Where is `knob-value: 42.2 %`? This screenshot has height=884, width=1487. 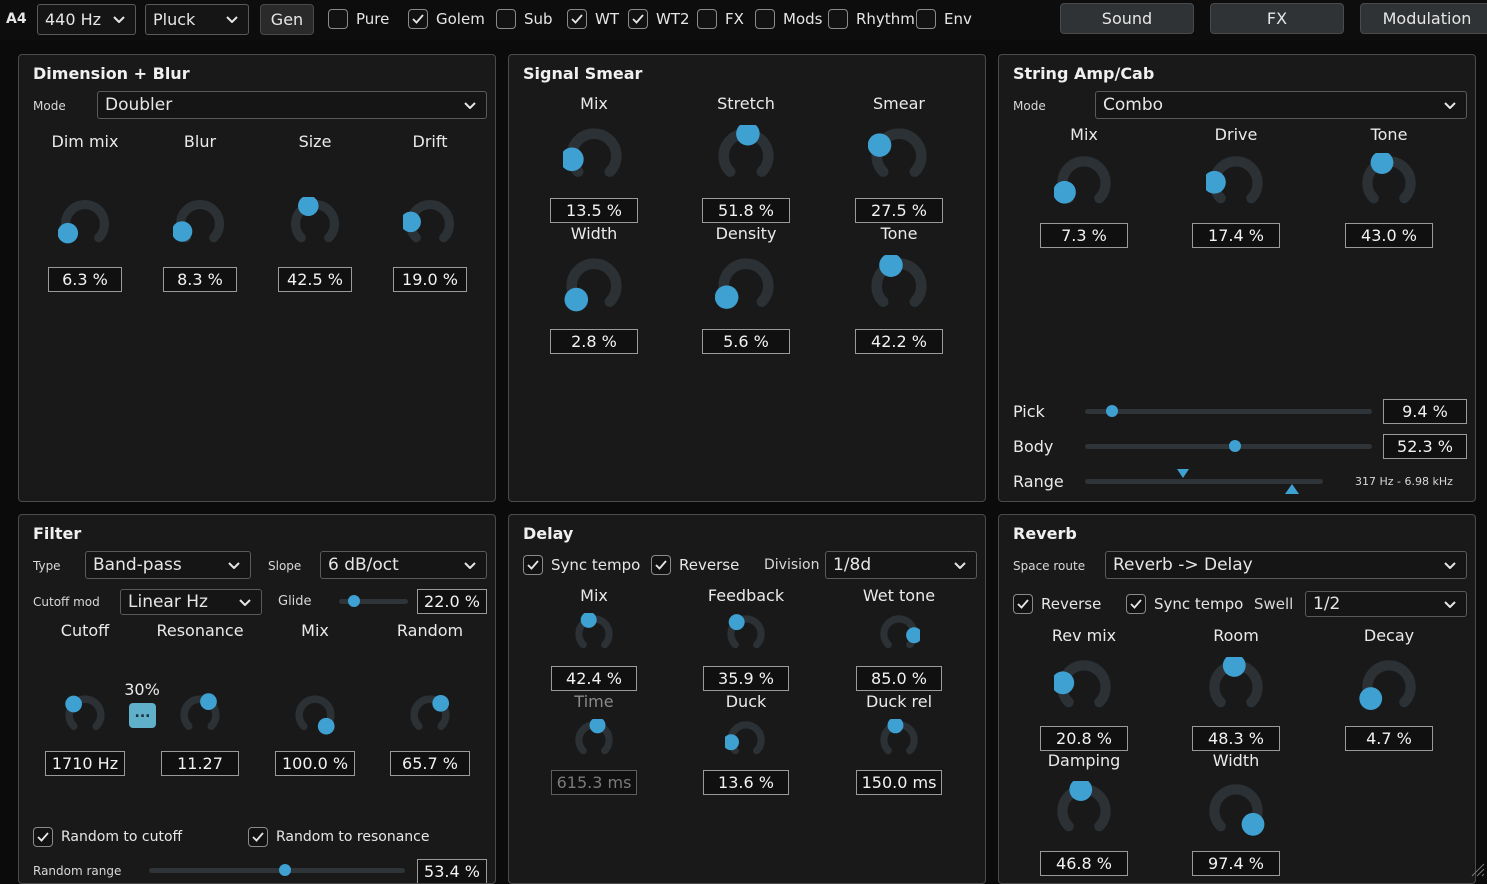 knob-value: 42.2 % is located at coordinates (899, 341).